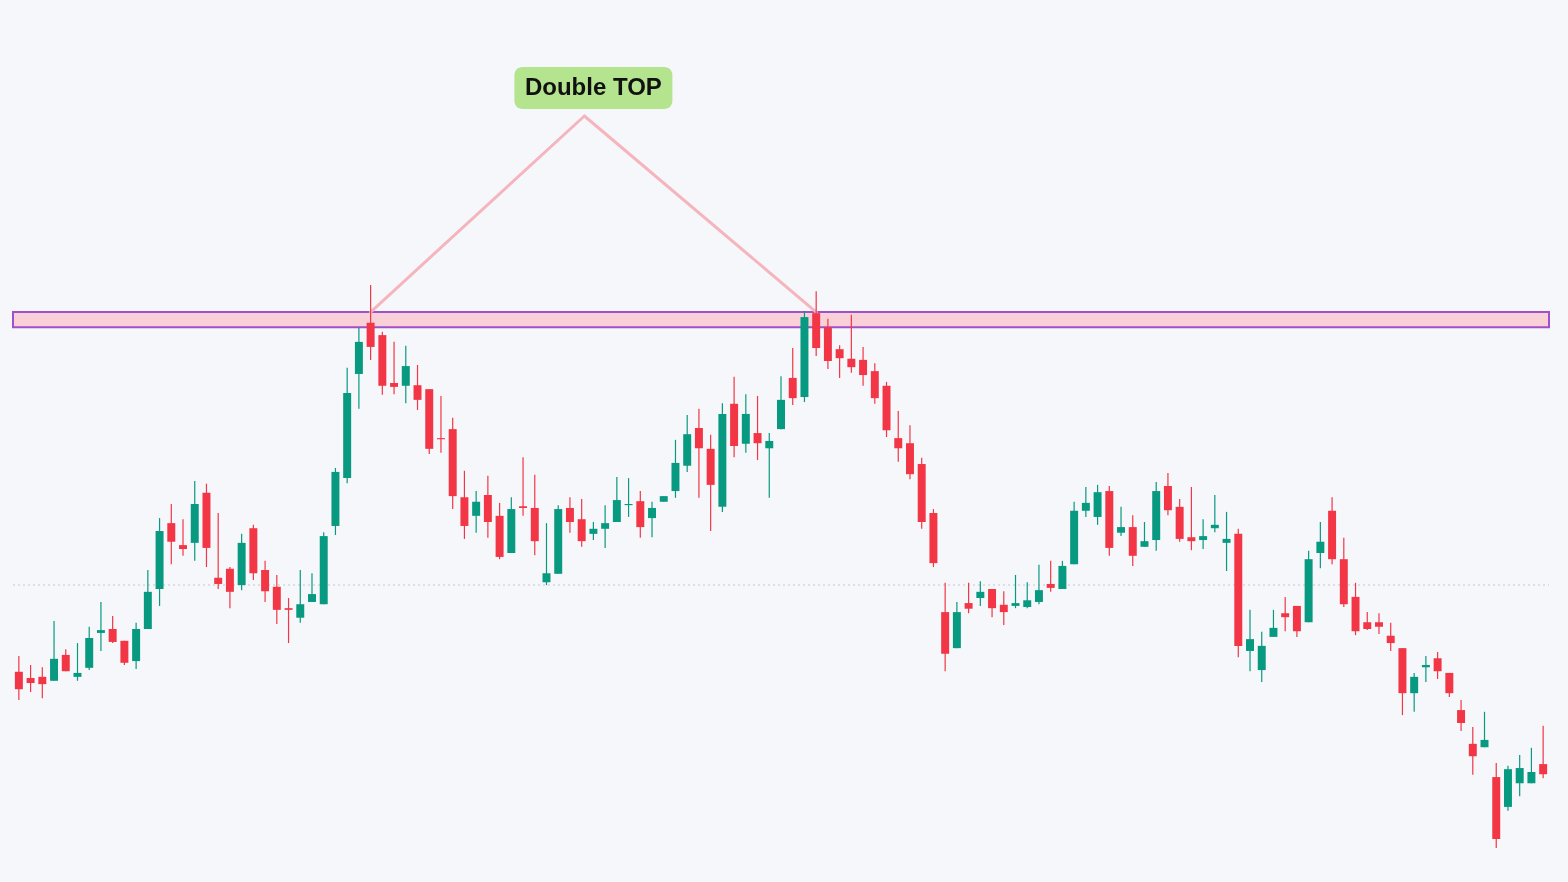 The image size is (1568, 882). What do you see at coordinates (593, 86) in the screenshot?
I see `text: Double TOP` at bounding box center [593, 86].